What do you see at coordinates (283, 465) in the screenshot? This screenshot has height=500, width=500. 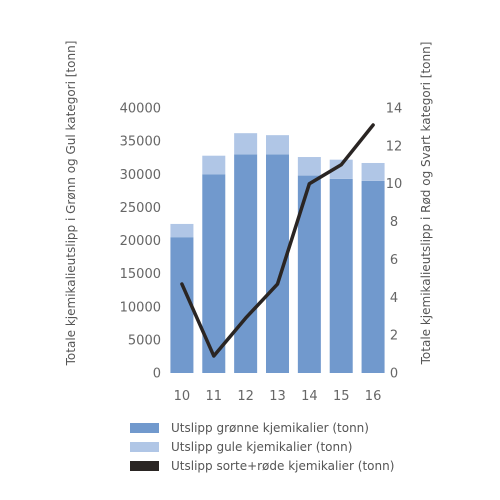 I see `legend-label-black-red: Utslipp sorte+røde kjemikalier (tonn)` at bounding box center [283, 465].